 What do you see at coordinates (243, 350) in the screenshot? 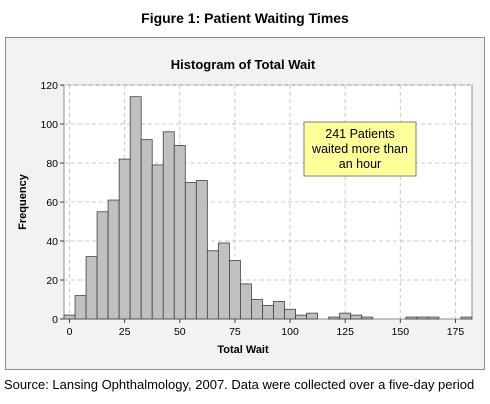
I see `x-axis-label: Total Wait` at bounding box center [243, 350].